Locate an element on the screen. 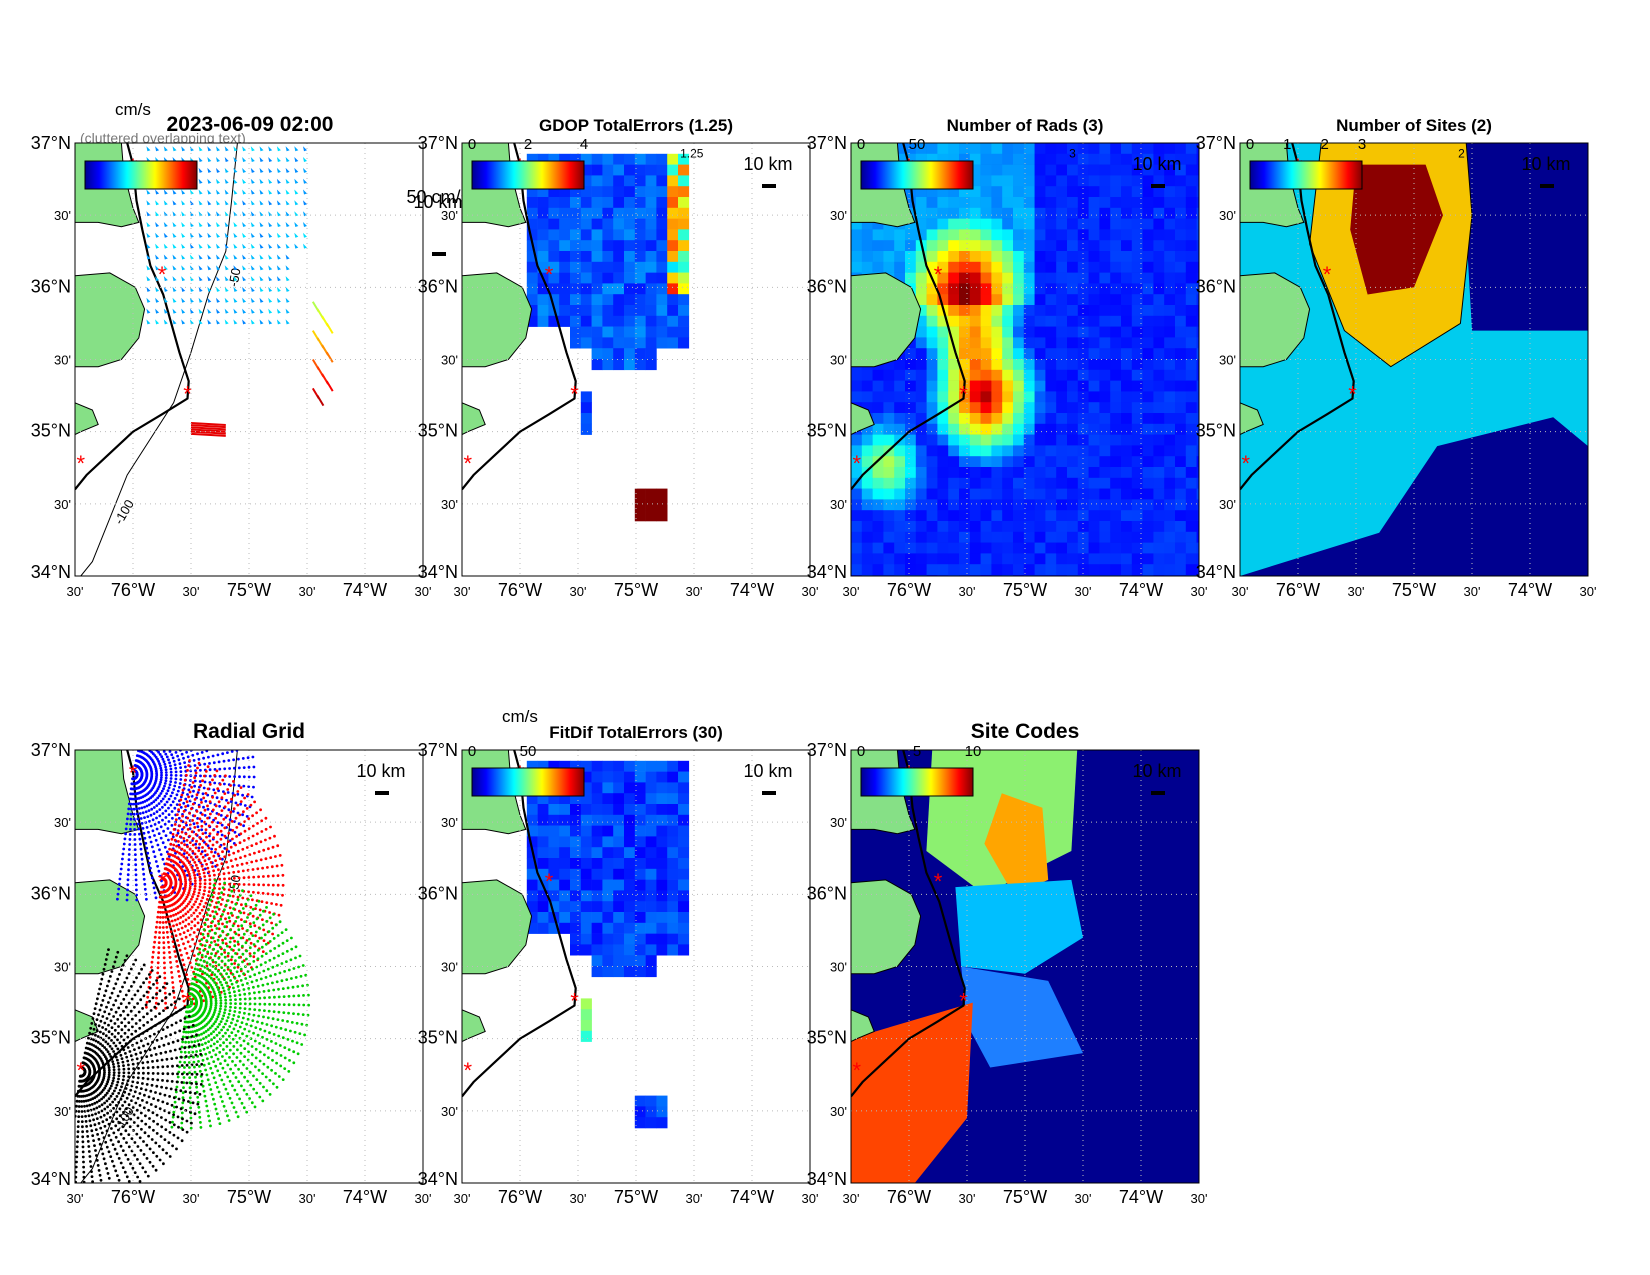 The width and height of the screenshot is (1650, 1275). contour-label: 2 is located at coordinates (1461, 153).